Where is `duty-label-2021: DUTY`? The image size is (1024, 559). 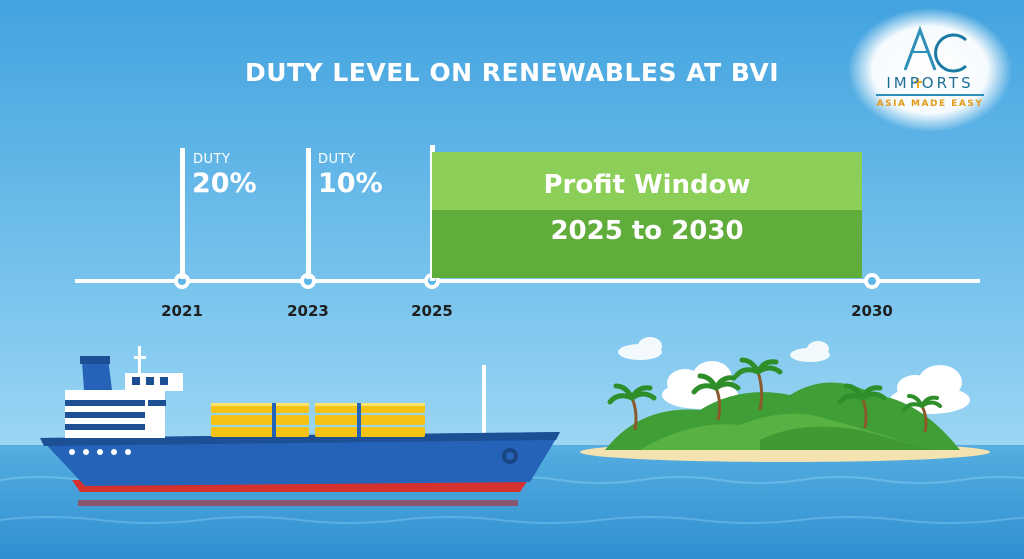
duty-label-2021: DUTY is located at coordinates (212, 159).